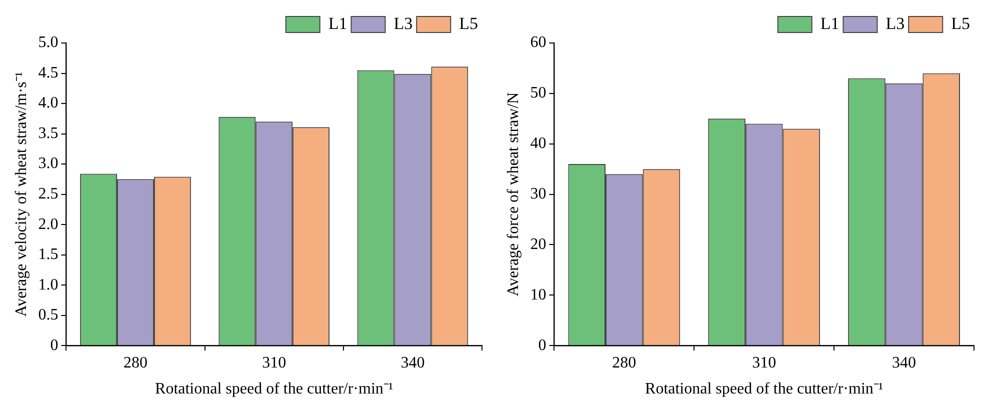  Describe the element at coordinates (48, 103) in the screenshot. I see `y-tick-label: 4.0` at that location.